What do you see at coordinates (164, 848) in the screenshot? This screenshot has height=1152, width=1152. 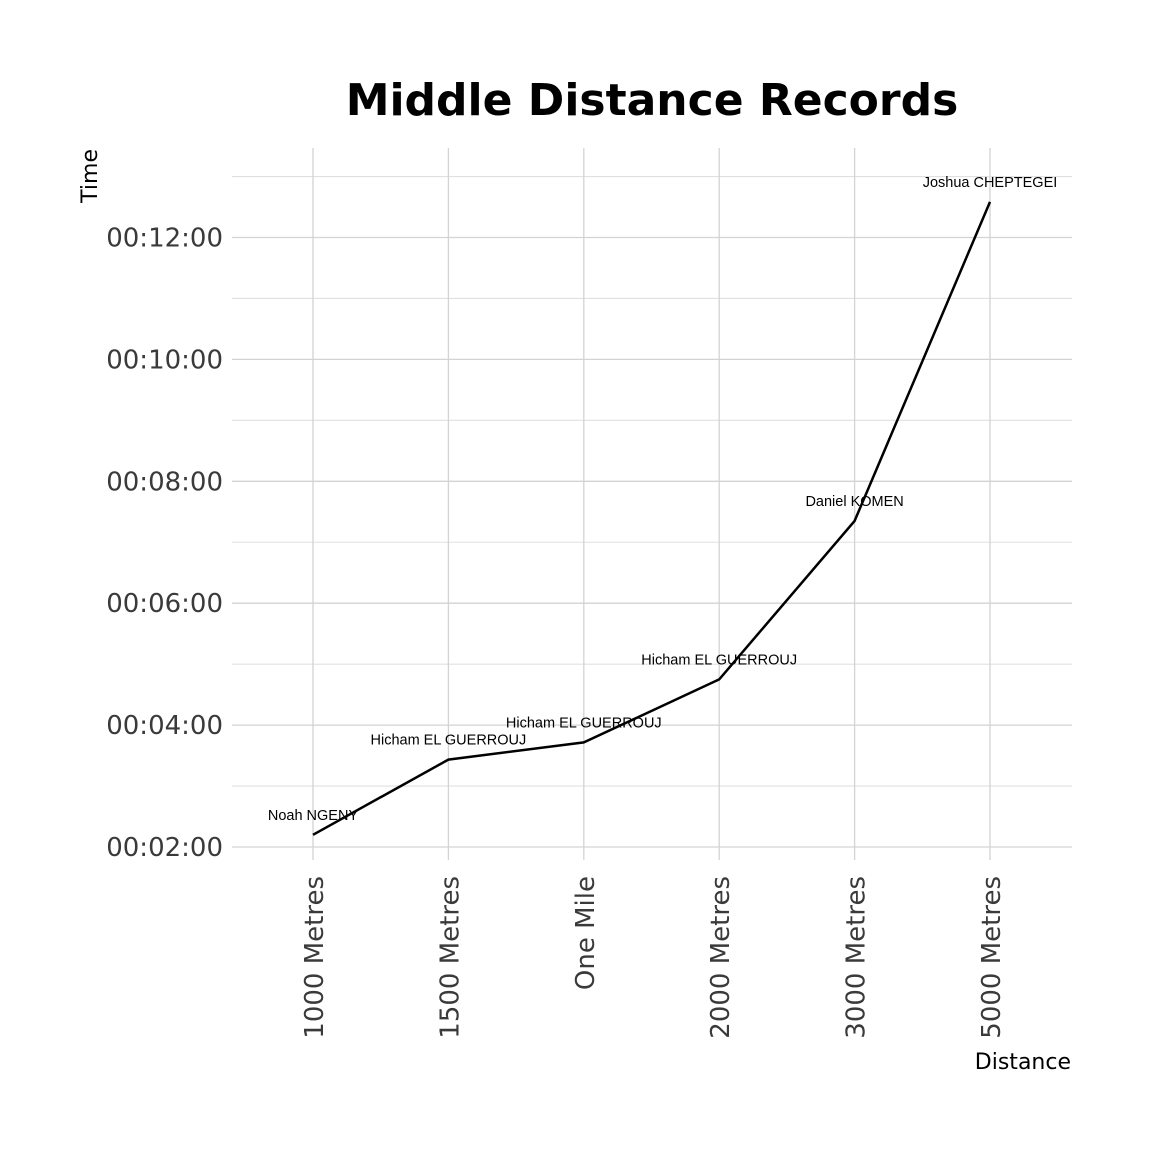 I see `y-tick-label: 00:02:00` at bounding box center [164, 848].